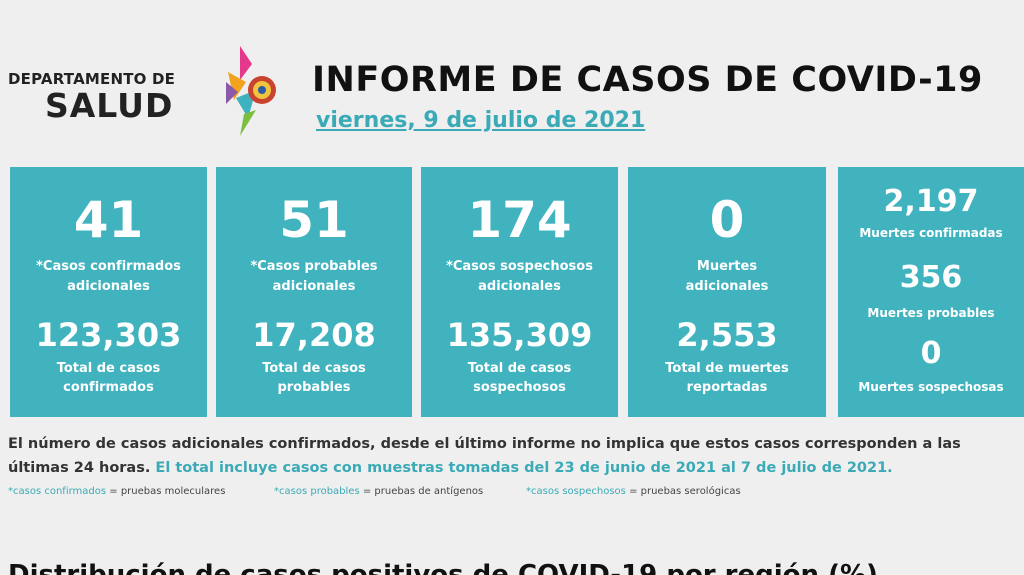  I want to click on death-value: 356, so click(931, 277).